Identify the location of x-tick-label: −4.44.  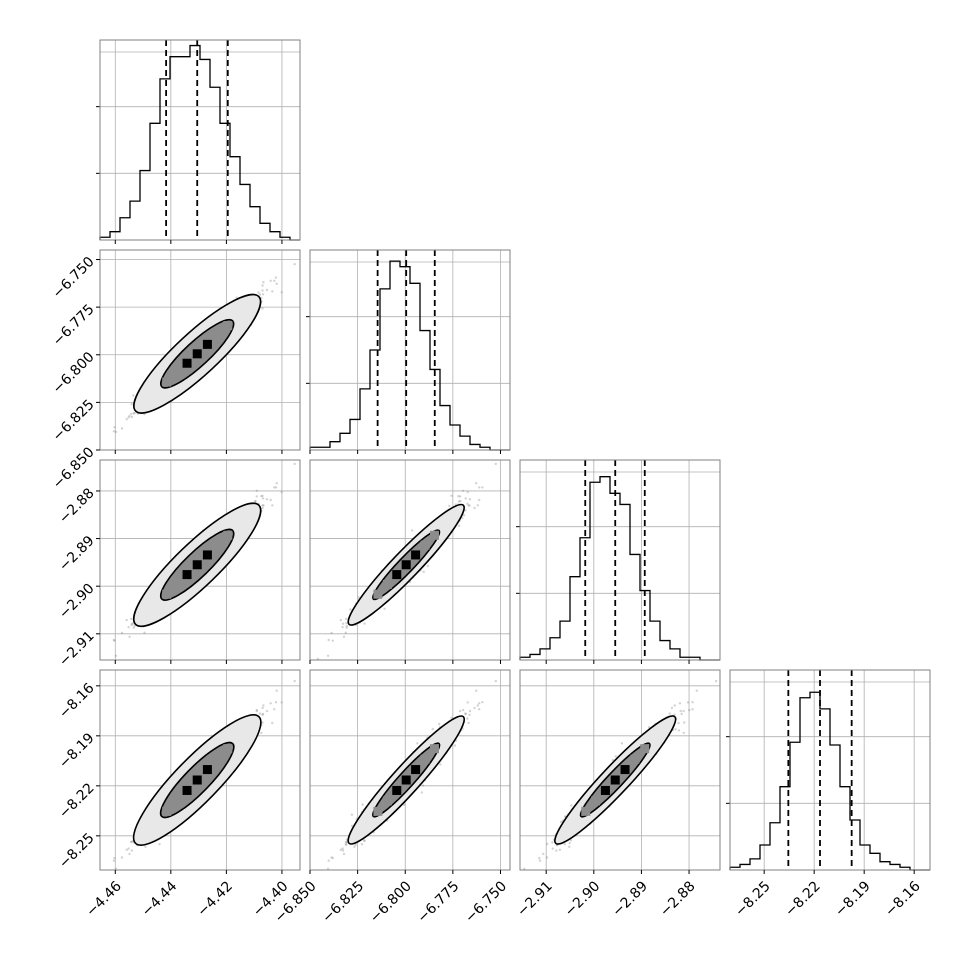
(160, 899).